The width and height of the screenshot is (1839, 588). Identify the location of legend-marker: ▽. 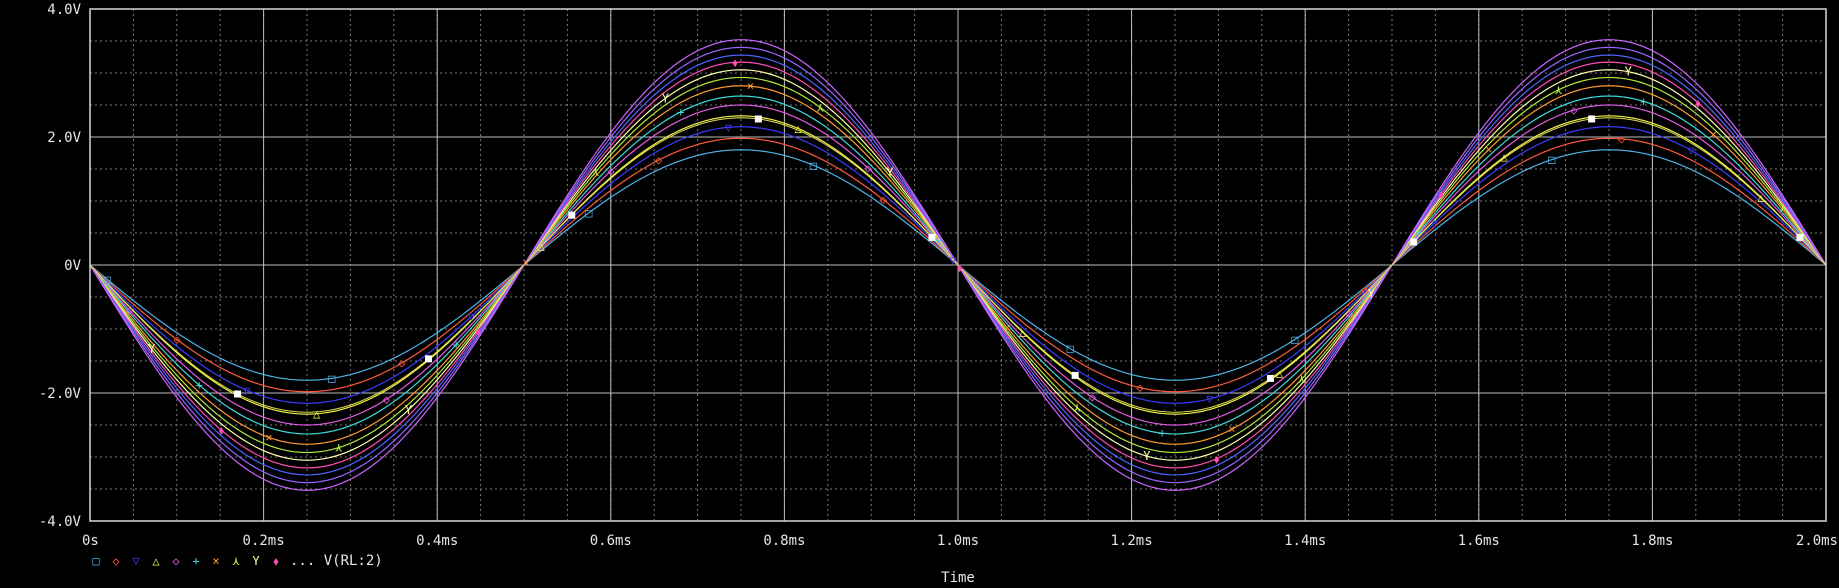
(136, 561).